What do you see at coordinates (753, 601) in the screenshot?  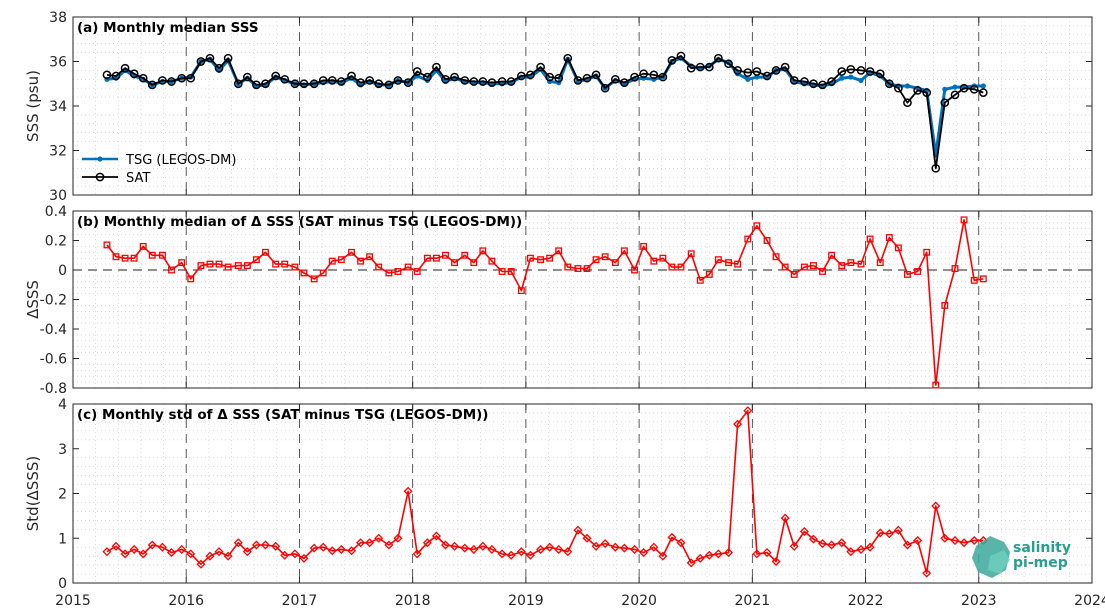 I see `x-tick-label: 2021` at bounding box center [753, 601].